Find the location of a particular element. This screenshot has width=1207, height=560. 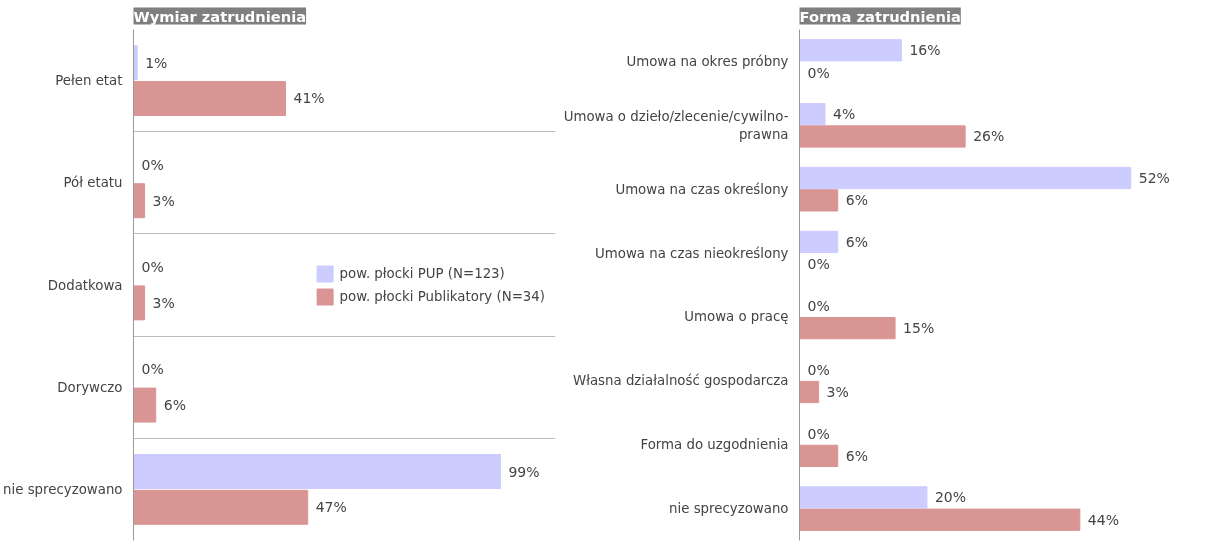

data-label: 99% is located at coordinates (524, 471).